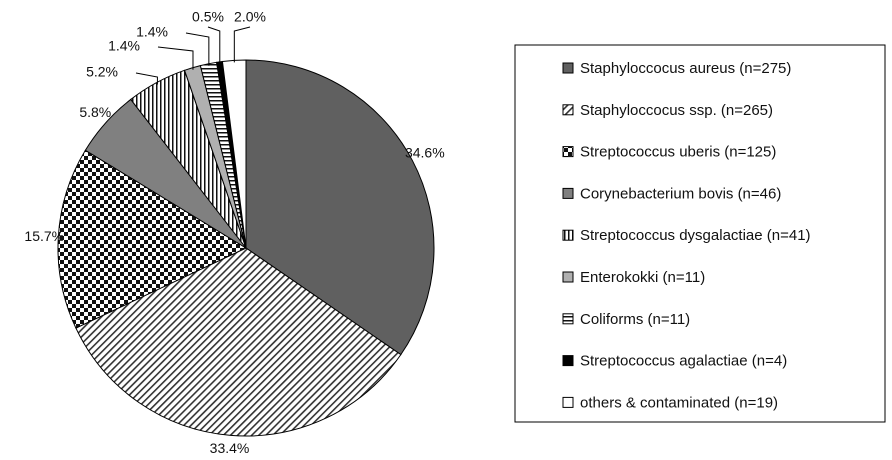  I want to click on legend-label: Streptococcus uberis (n=125), so click(678, 152).